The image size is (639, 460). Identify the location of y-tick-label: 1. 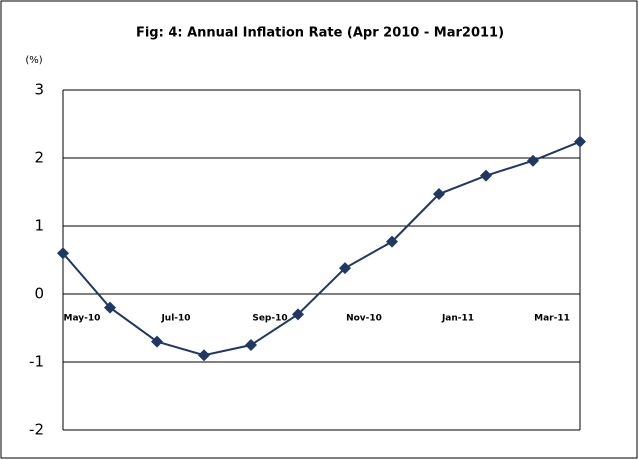
(39, 226).